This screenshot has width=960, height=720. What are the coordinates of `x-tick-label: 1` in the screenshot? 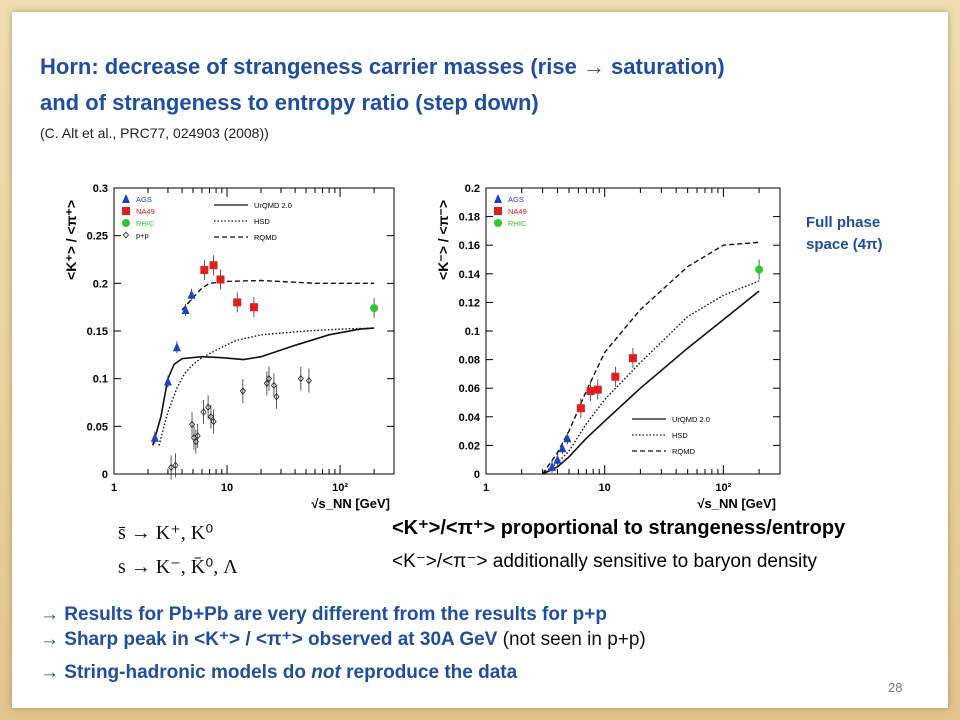 It's located at (486, 488).